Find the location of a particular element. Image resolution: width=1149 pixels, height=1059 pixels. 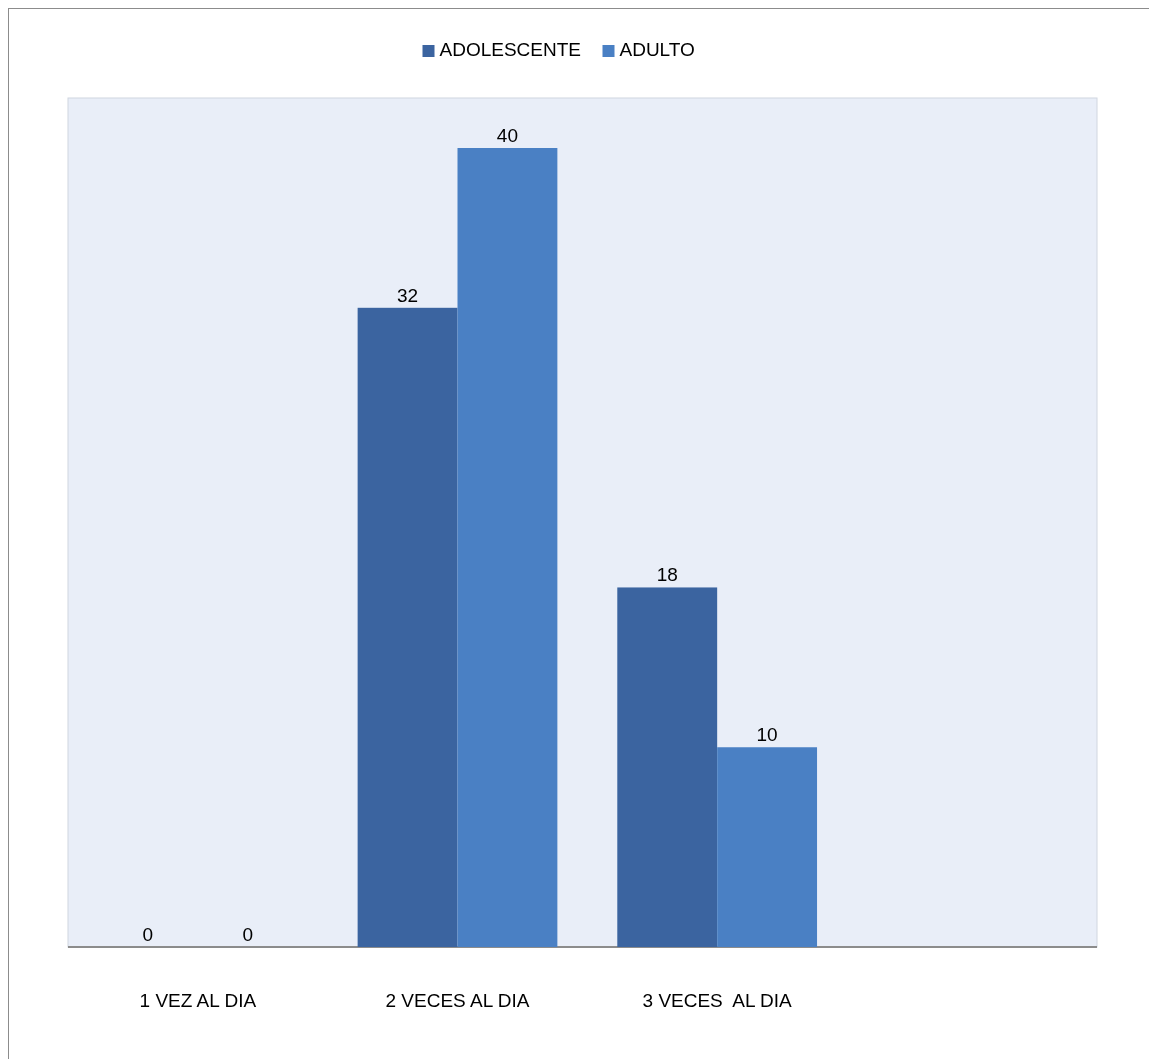

data-label: 32 is located at coordinates (407, 295).